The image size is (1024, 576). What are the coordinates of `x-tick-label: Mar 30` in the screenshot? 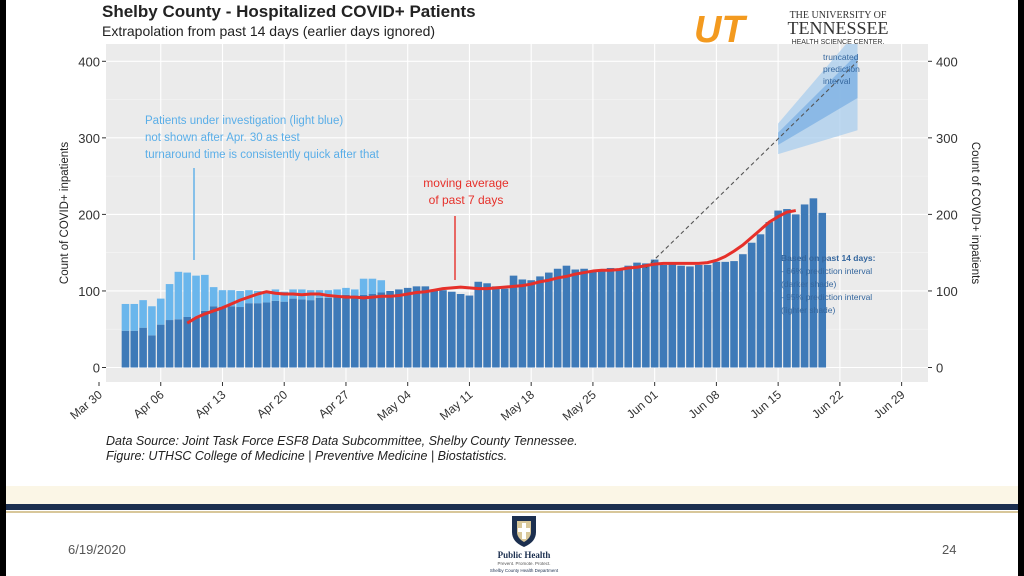 It's located at (86, 404).